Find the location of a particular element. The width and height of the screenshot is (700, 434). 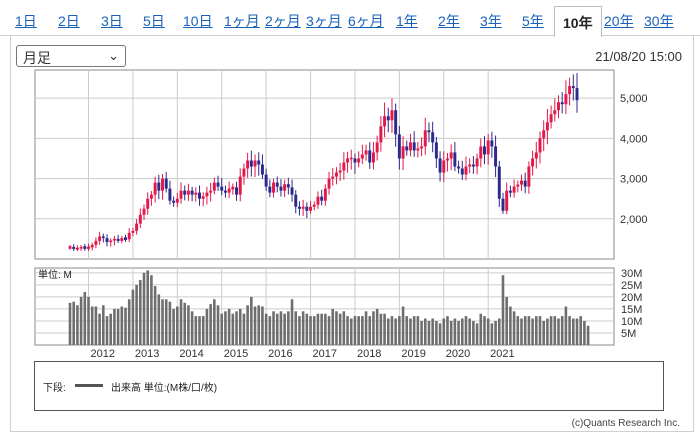

tab-period: 1日 is located at coordinates (26, 21).